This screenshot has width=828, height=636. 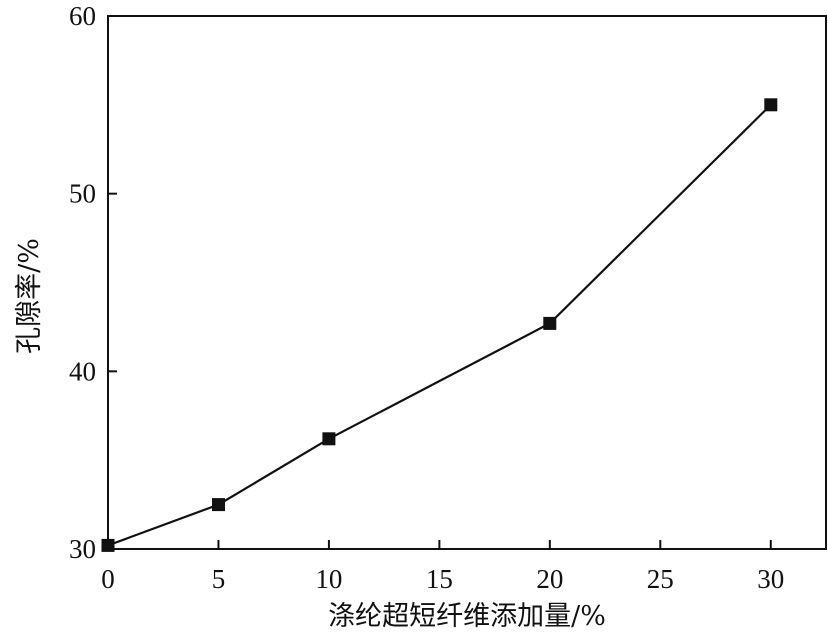 I want to click on x-tick-label: 15, so click(x=439, y=579).